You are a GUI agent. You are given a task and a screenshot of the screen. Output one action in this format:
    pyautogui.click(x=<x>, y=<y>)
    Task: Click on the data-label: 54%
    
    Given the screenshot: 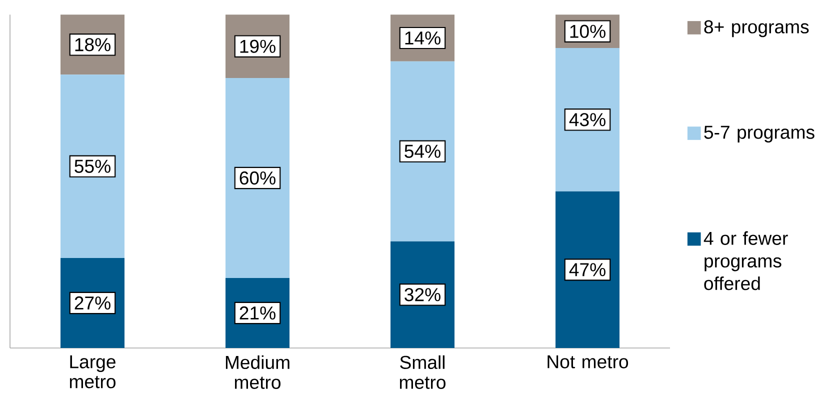 What is the action you would take?
    pyautogui.click(x=422, y=151)
    